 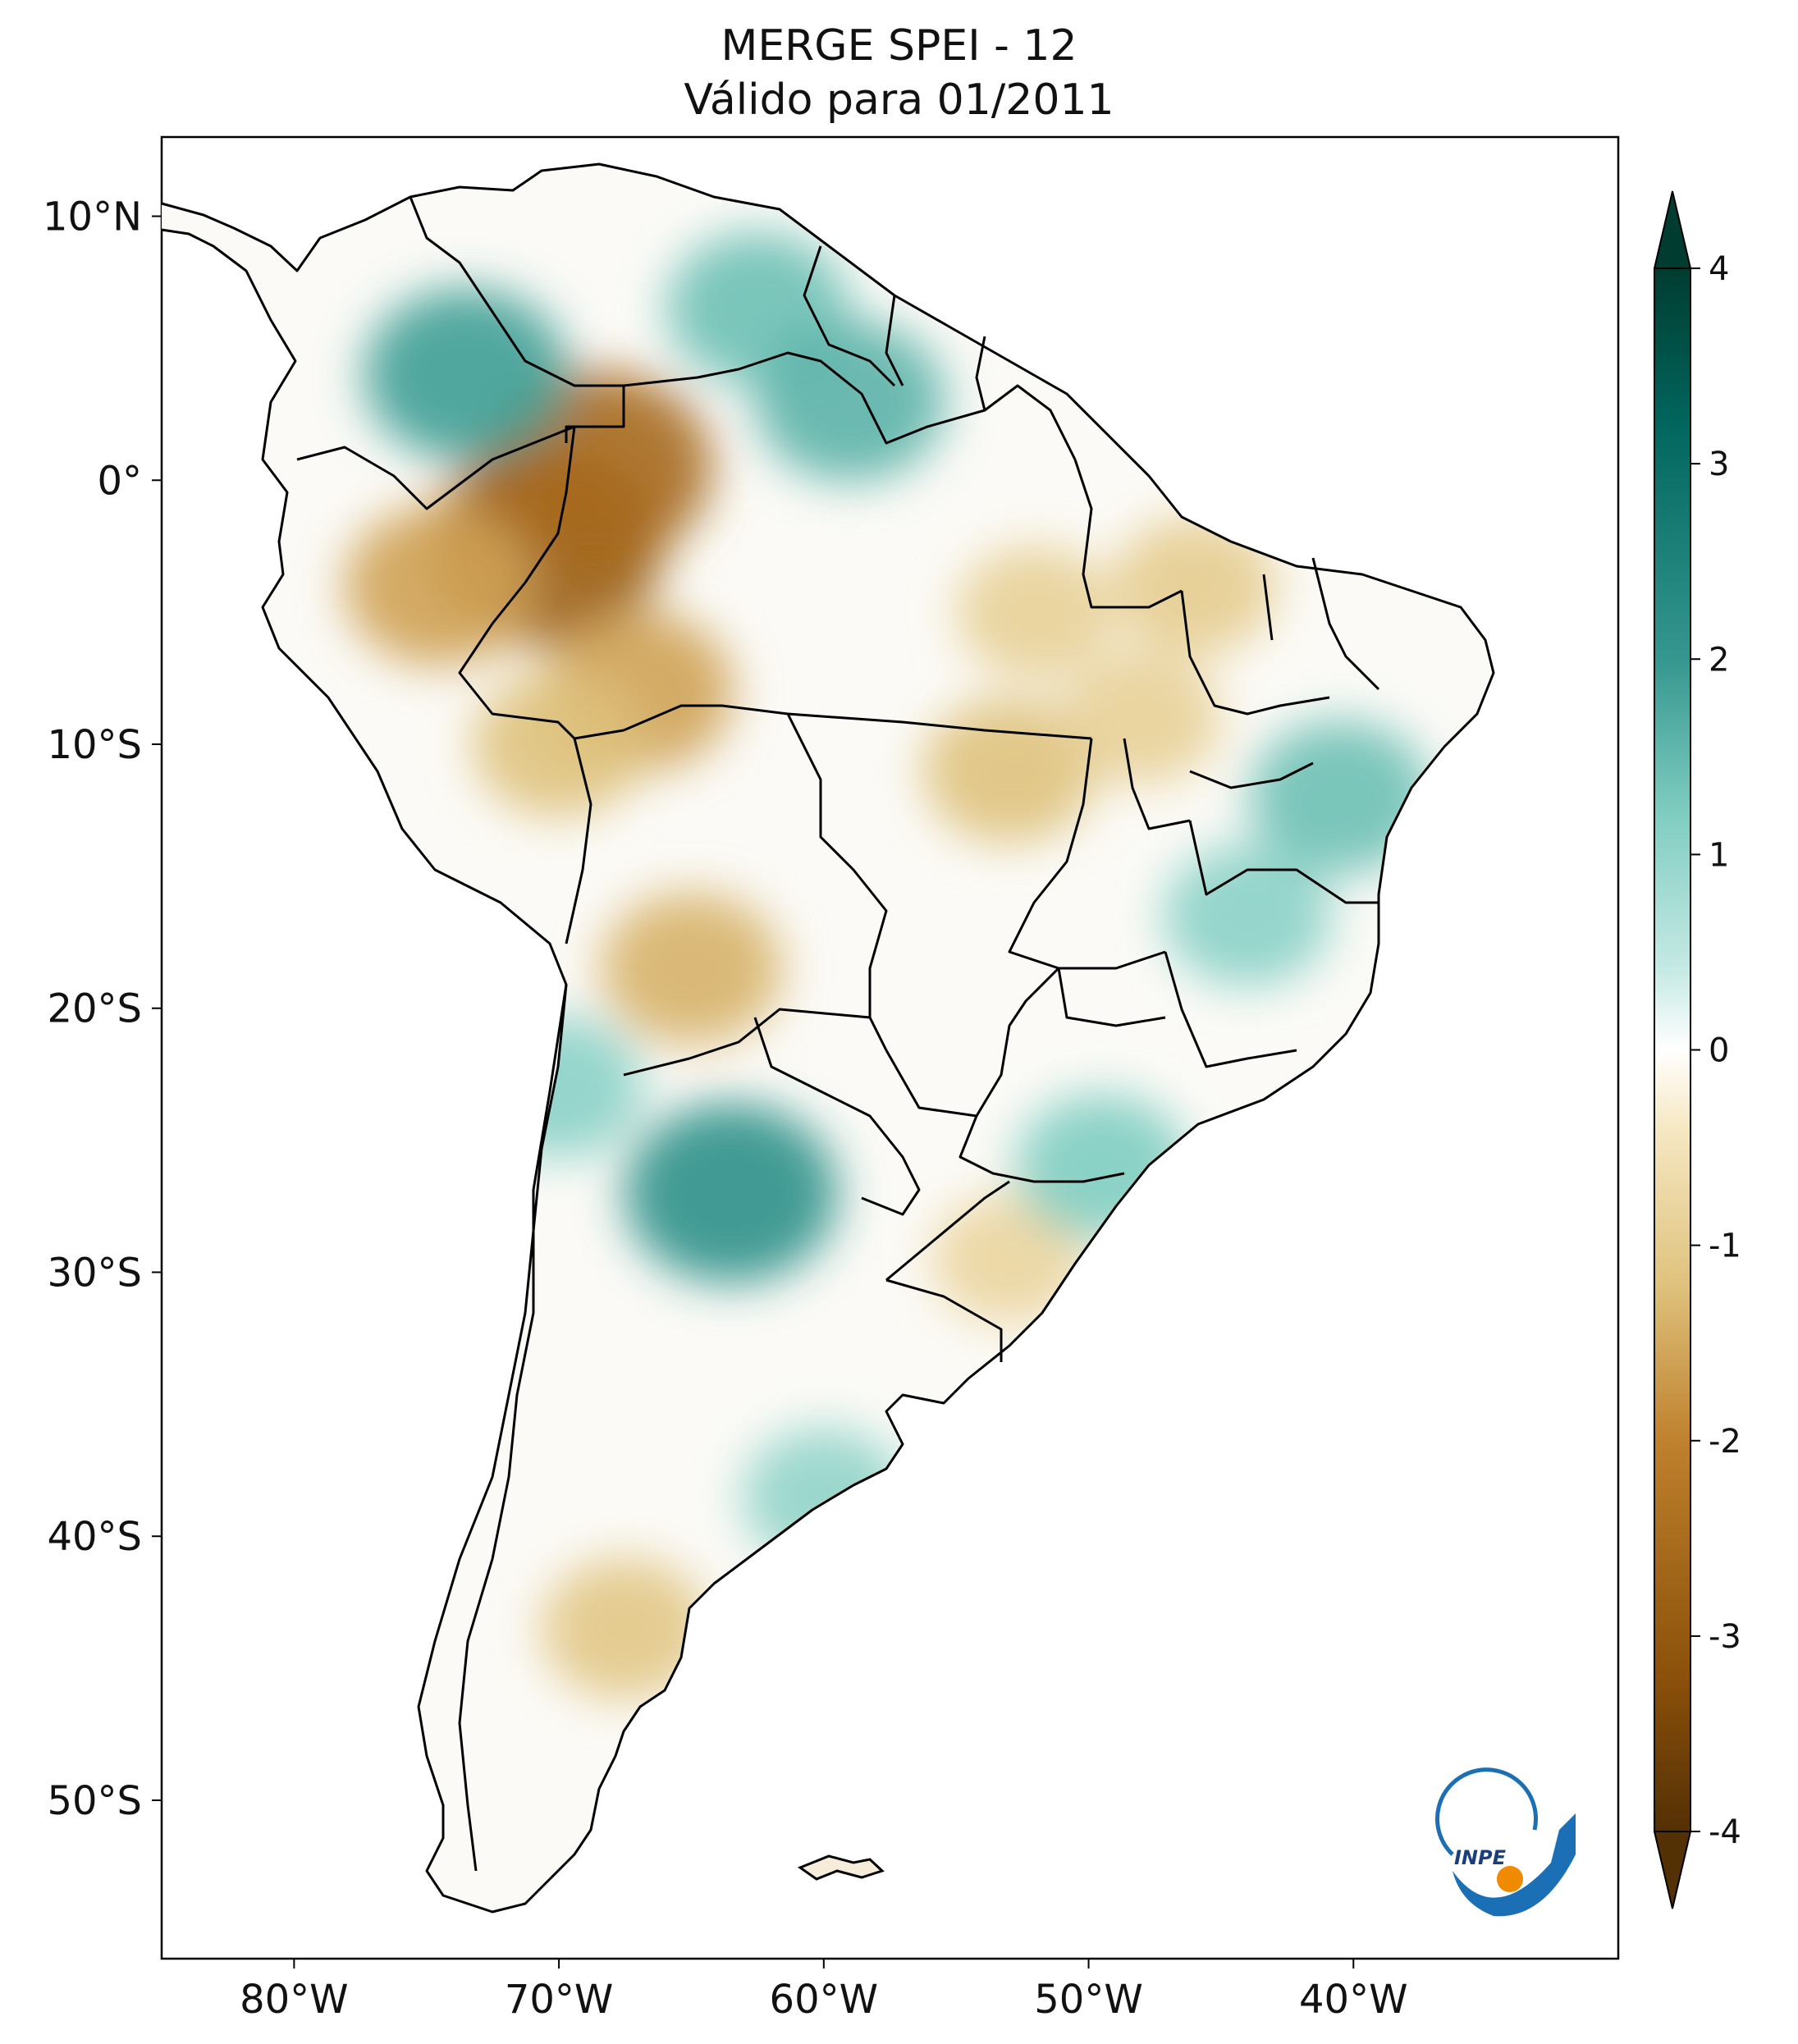 I want to click on colorbar-tick-label: 4, so click(x=1719, y=269).